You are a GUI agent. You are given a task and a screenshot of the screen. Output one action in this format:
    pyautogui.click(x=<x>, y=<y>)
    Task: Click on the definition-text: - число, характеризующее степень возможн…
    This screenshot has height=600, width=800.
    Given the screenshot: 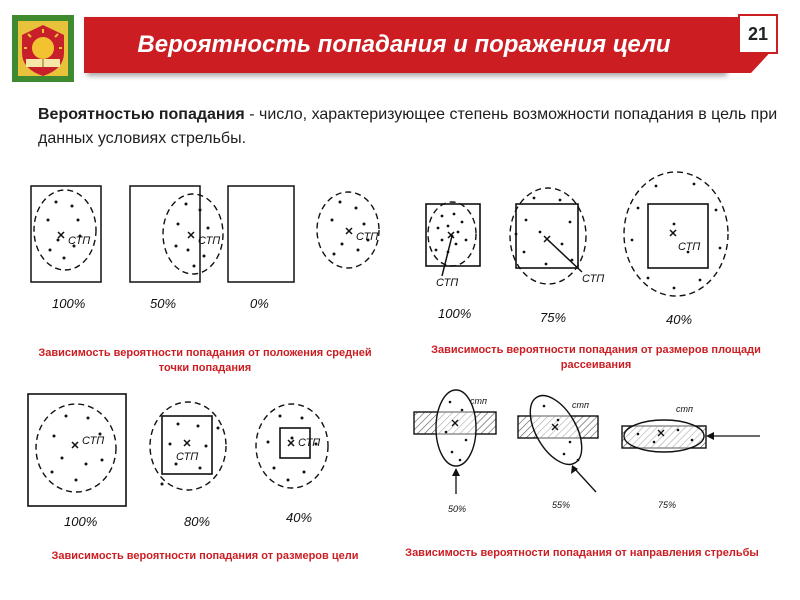 What is the action you would take?
    pyautogui.click(x=408, y=126)
    